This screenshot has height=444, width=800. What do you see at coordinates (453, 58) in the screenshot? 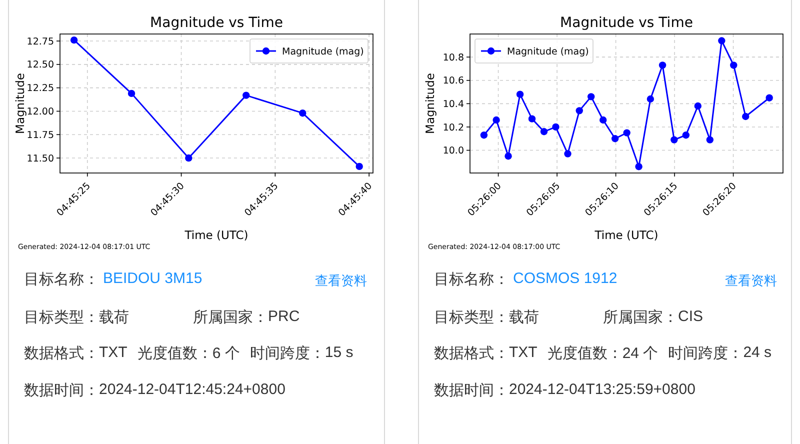
I see `y-tick-label: 10.8` at bounding box center [453, 58].